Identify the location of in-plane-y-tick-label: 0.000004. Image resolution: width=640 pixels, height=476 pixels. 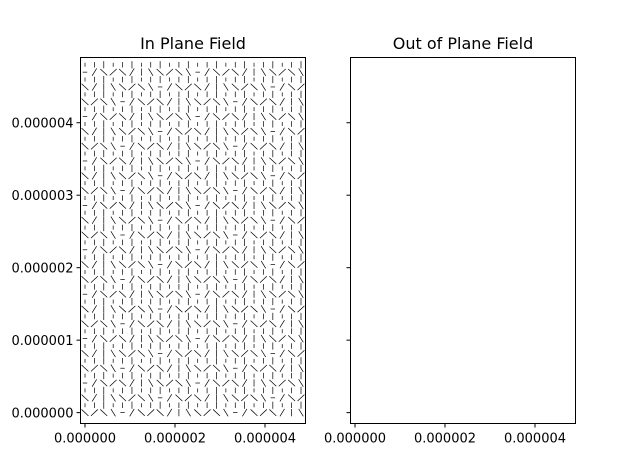
(42, 124).